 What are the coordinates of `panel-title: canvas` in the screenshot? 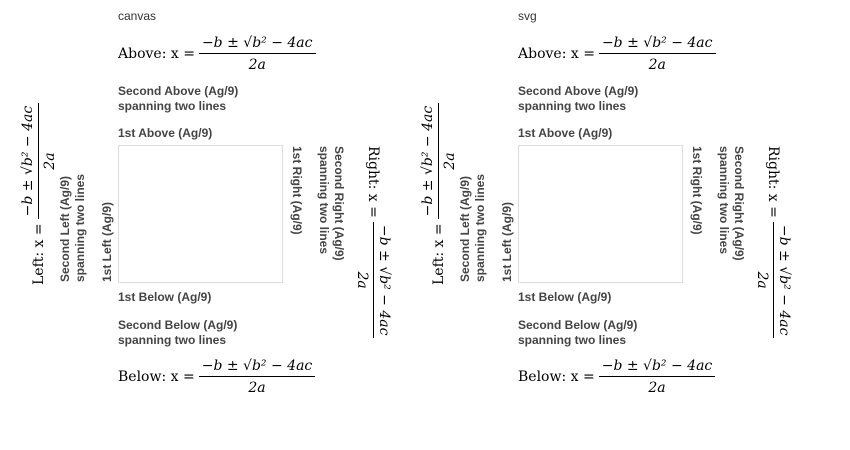 It's located at (137, 16).